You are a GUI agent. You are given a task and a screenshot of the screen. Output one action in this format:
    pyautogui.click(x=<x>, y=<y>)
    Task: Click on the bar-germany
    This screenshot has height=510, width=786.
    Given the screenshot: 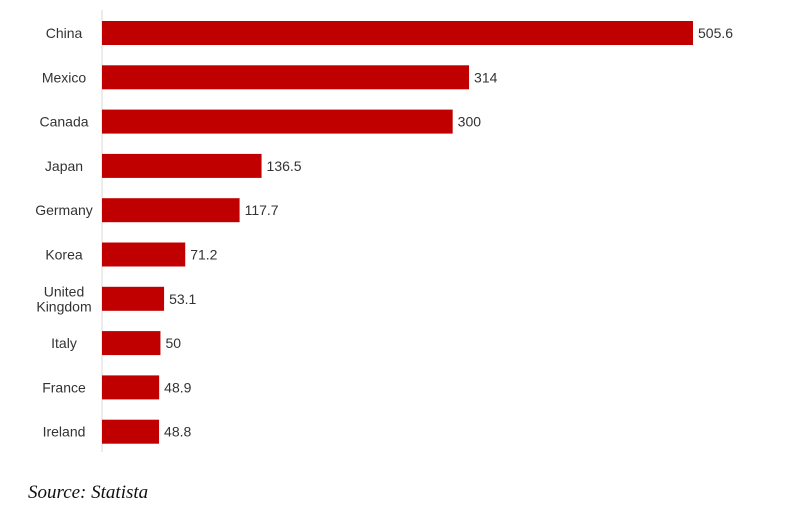 What is the action you would take?
    pyautogui.click(x=171, y=210)
    